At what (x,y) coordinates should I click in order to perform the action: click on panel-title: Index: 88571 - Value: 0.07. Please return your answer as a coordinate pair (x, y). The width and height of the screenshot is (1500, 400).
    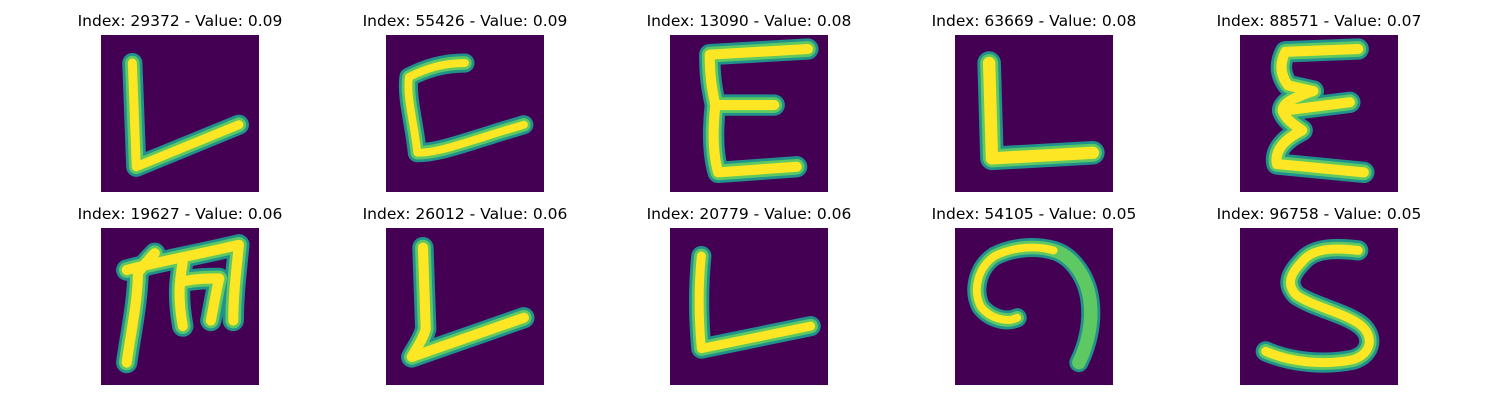
    Looking at the image, I should click on (1319, 21).